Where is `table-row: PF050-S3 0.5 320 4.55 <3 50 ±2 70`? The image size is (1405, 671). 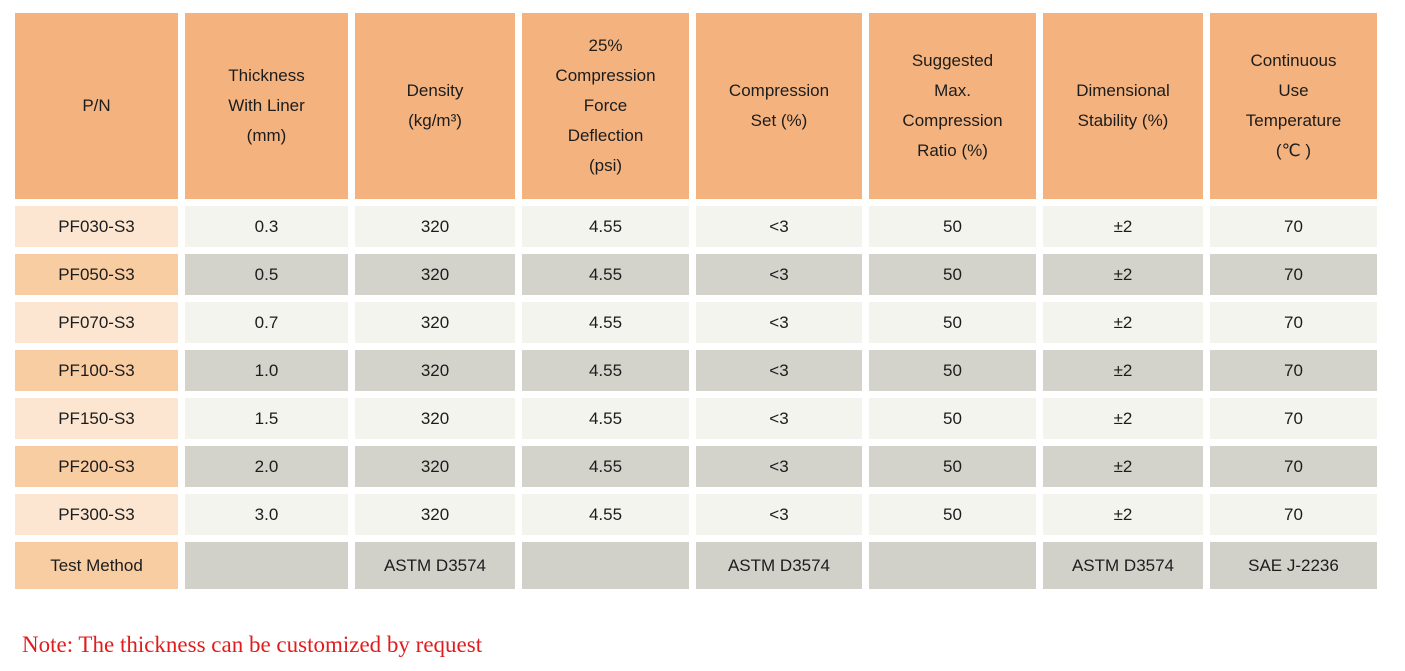
table-row: PF050-S3 0.5 320 4.55 <3 50 ±2 70 is located at coordinates (696, 274).